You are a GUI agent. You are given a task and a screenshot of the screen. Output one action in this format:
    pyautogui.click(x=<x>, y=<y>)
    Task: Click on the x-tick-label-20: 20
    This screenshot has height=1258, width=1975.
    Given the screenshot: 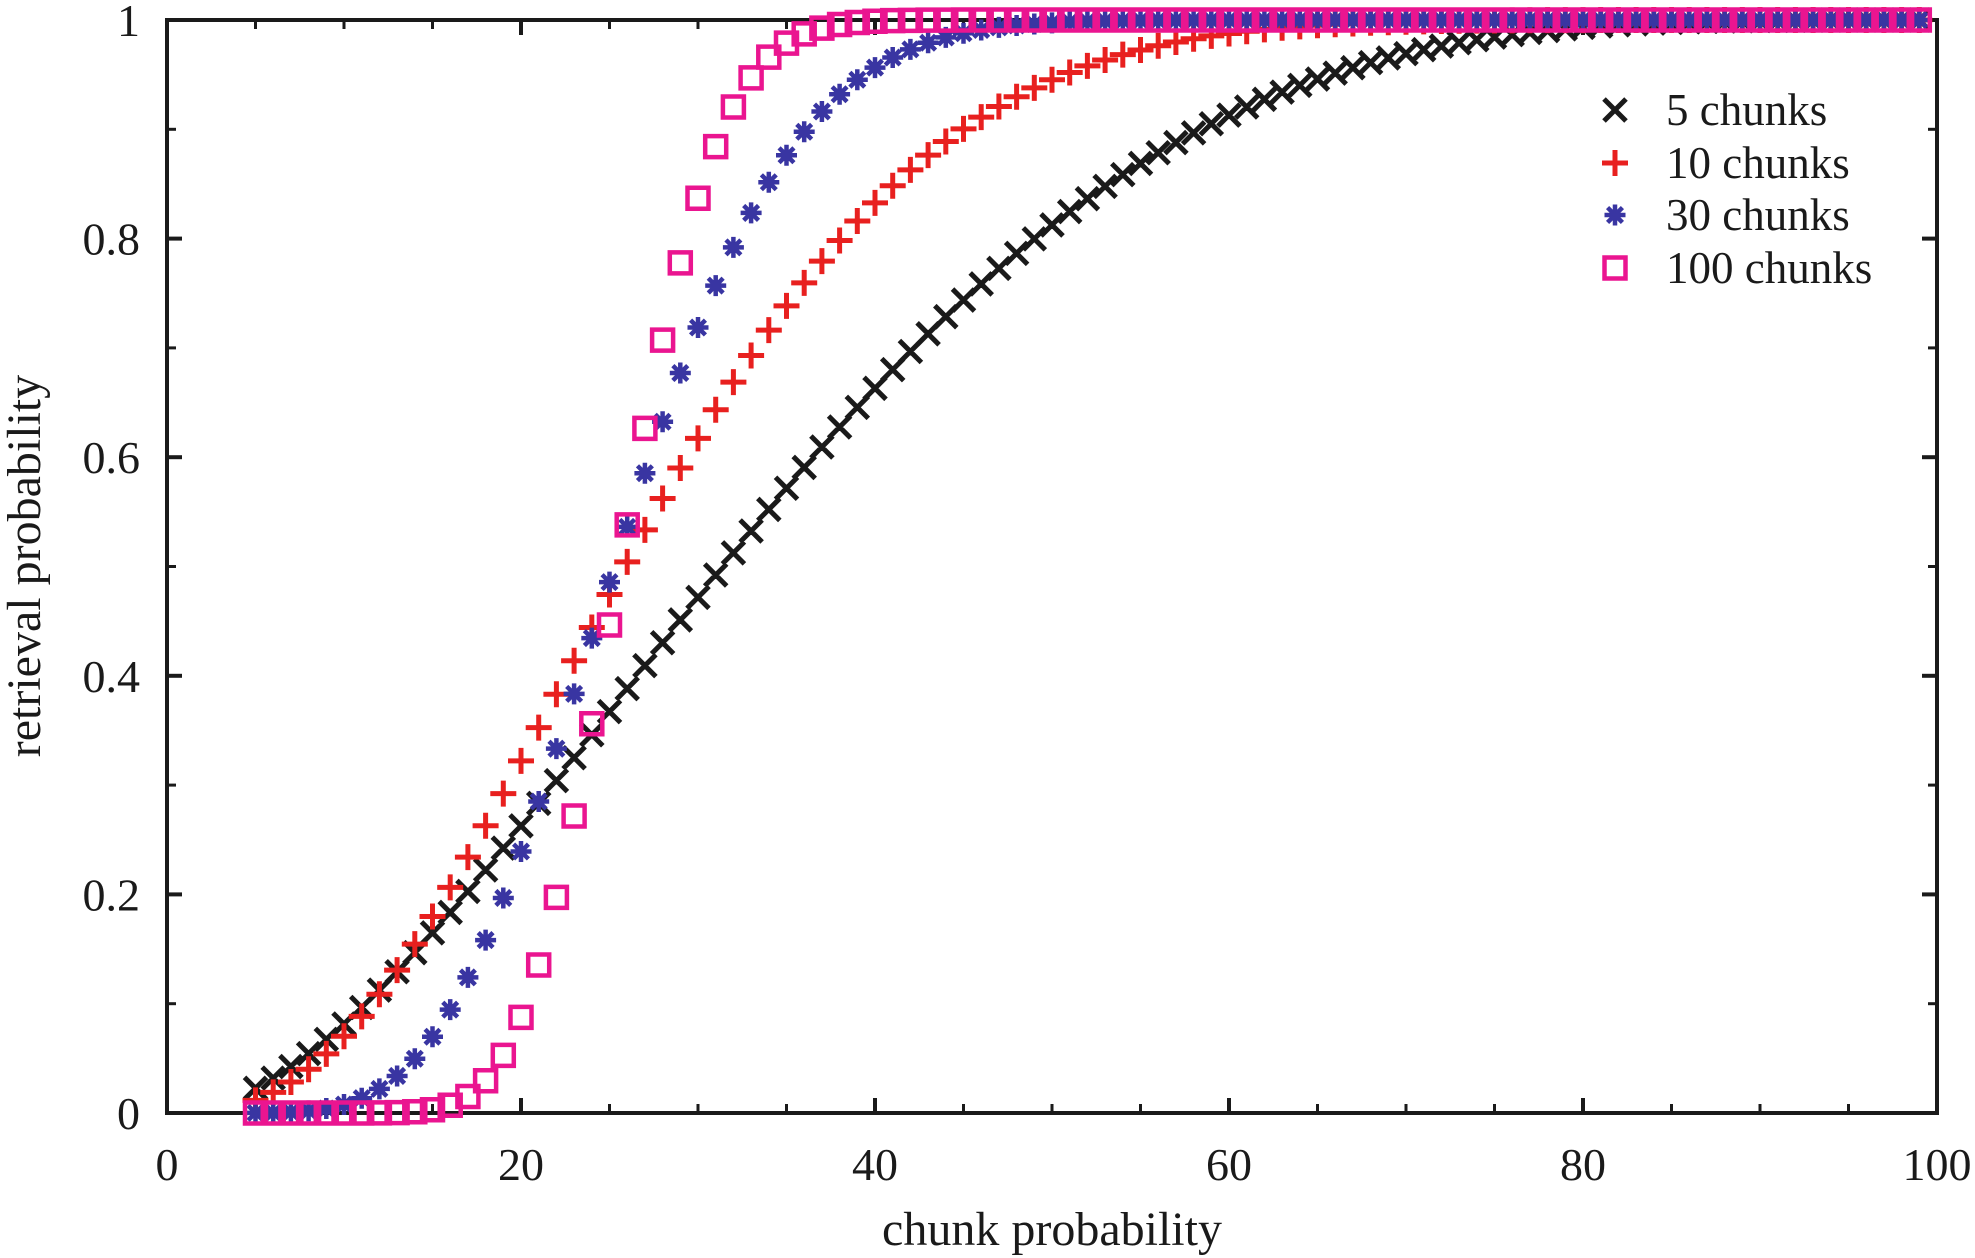 What is the action you would take?
    pyautogui.click(x=521, y=1164)
    